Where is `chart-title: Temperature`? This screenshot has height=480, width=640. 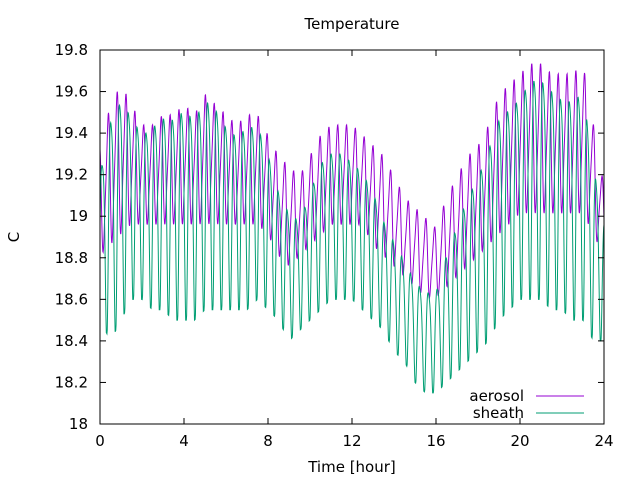 chart-title: Temperature is located at coordinates (351, 24).